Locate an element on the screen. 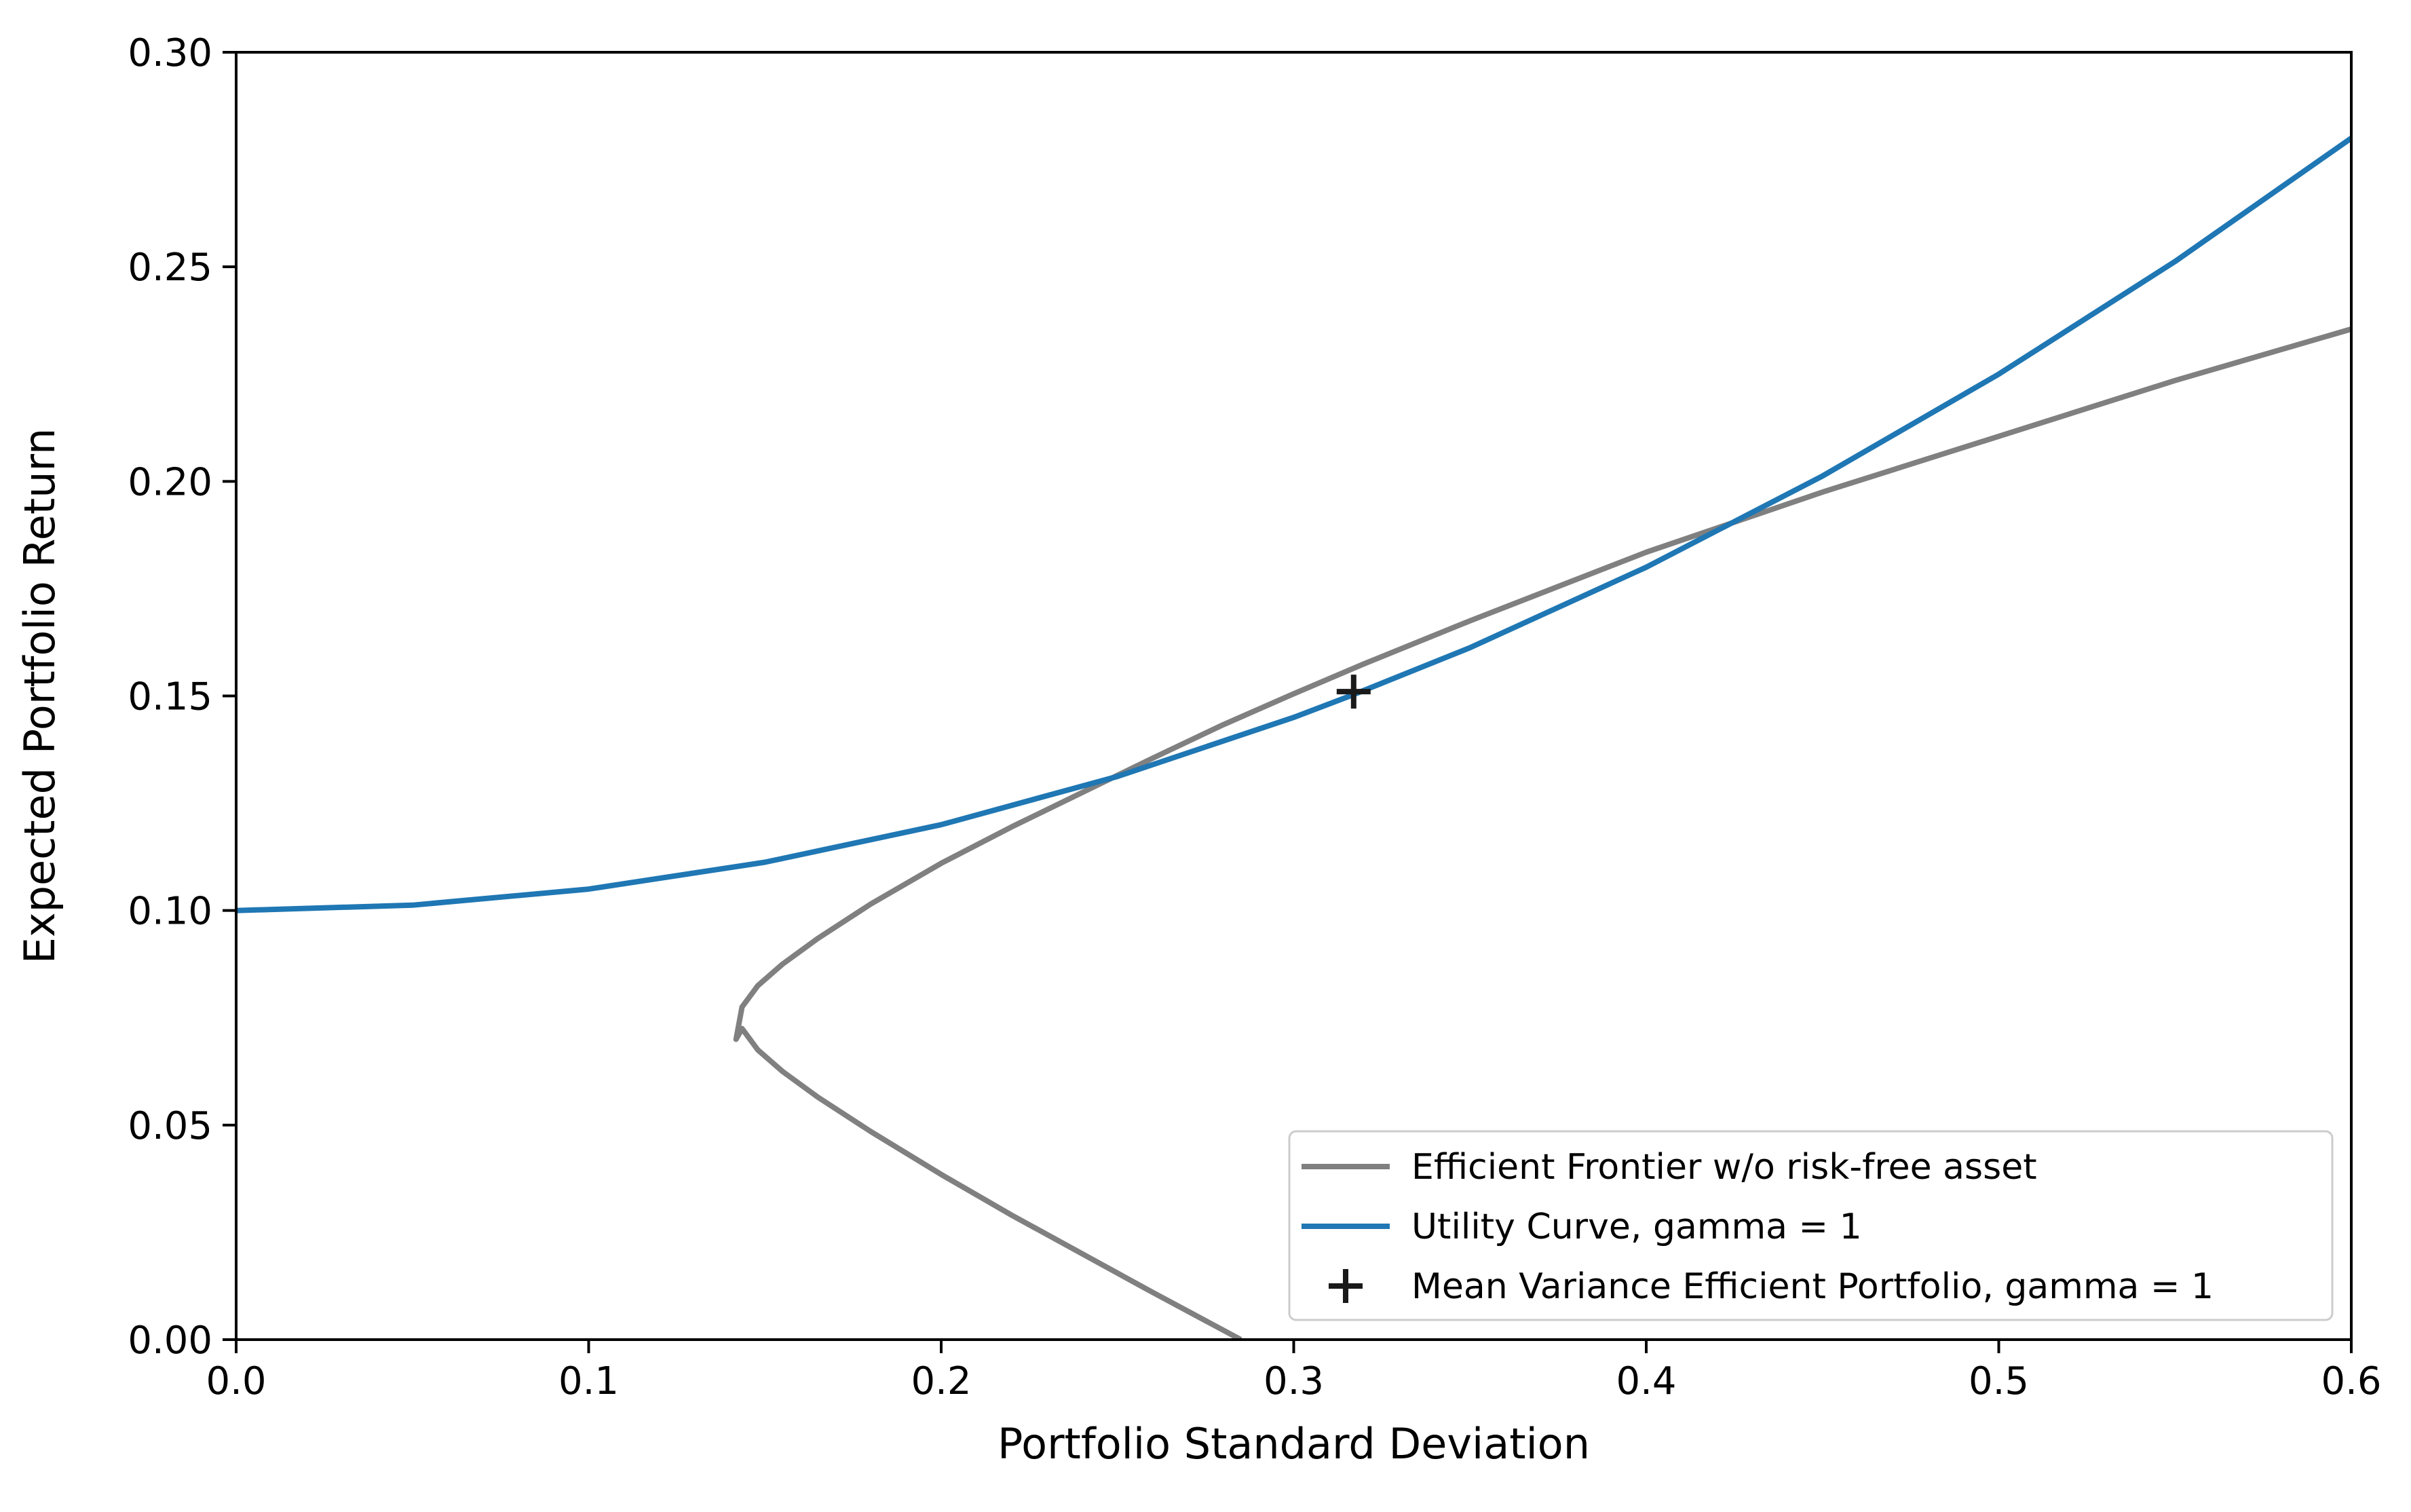 This screenshot has height=1512, width=2411. legend-label-1: Utility Curve, gamma = 1 is located at coordinates (1637, 1227).